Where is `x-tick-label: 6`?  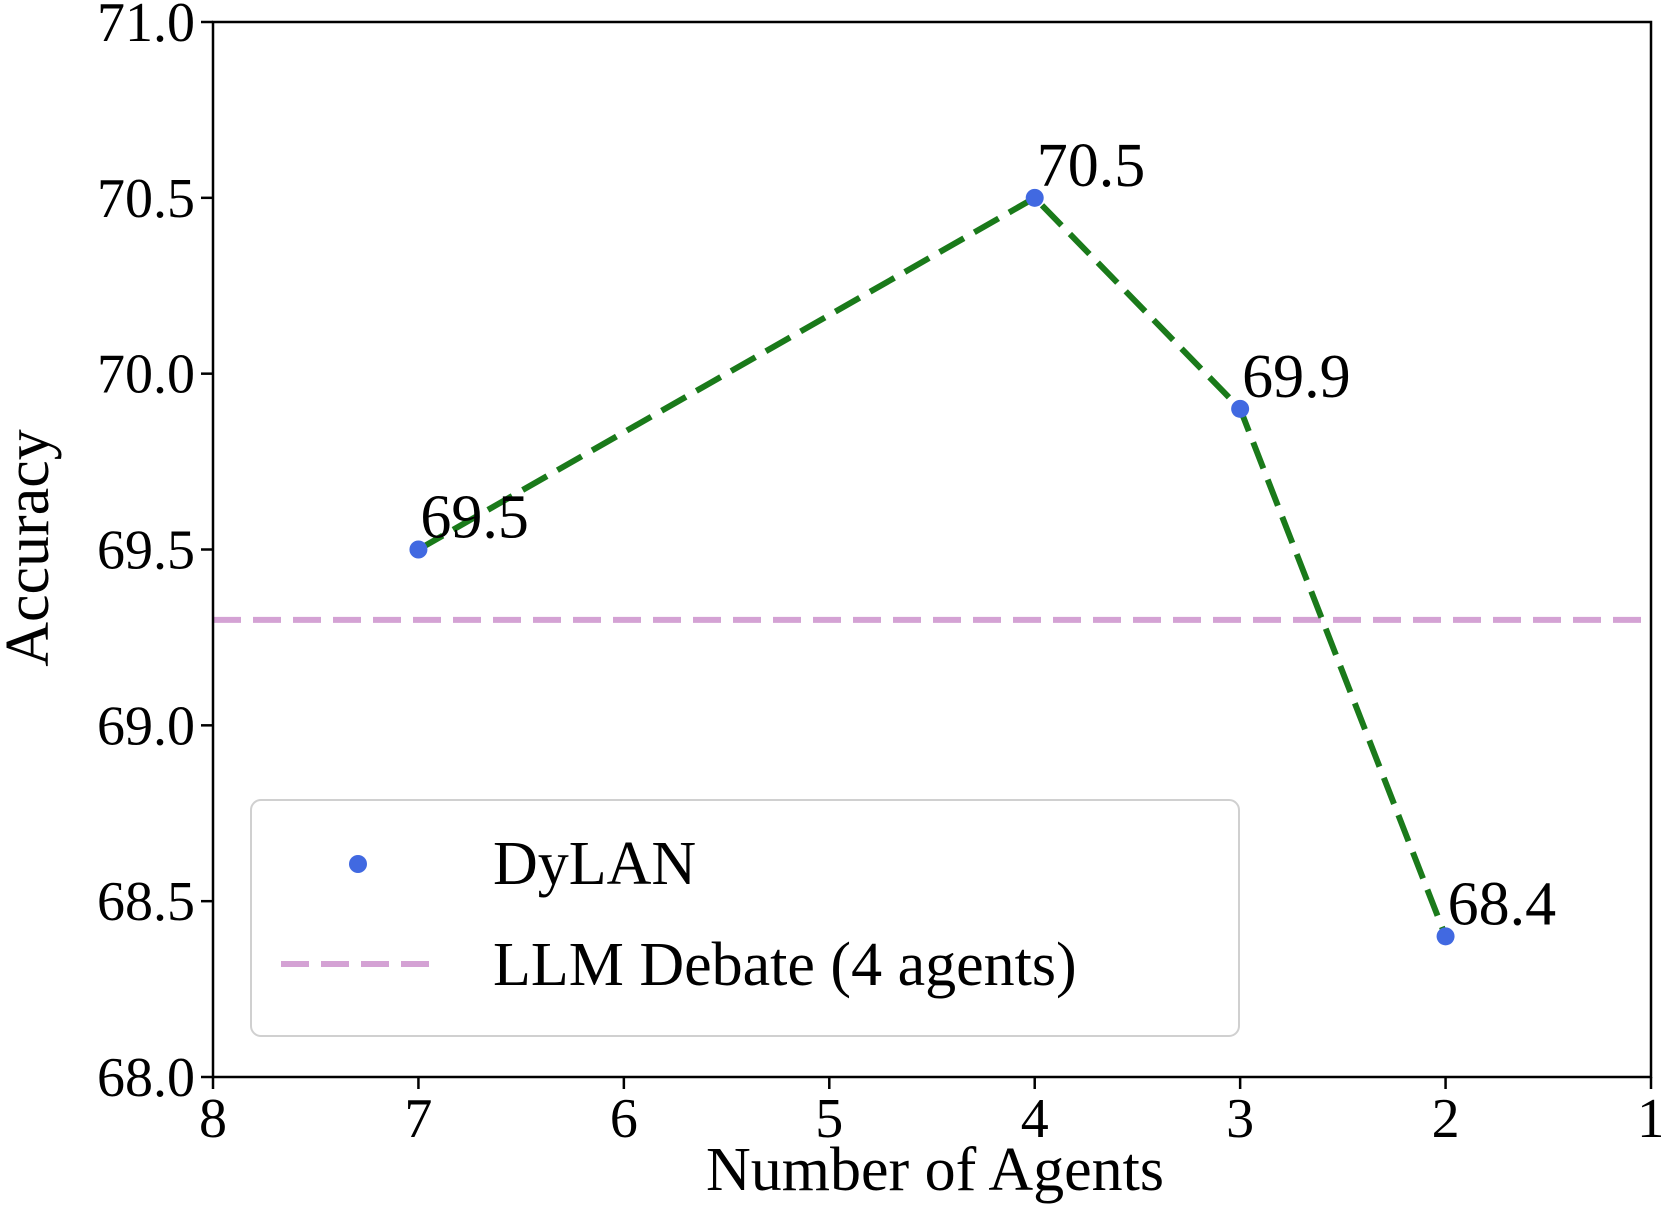 x-tick-label: 6 is located at coordinates (624, 1119).